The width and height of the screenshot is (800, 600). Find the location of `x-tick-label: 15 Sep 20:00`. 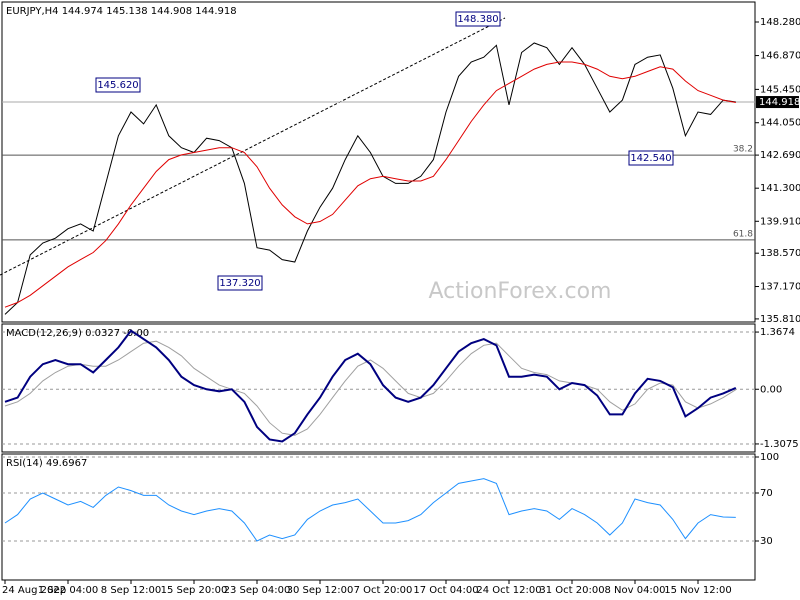

x-tick-label: 15 Sep 20:00 is located at coordinates (194, 590).